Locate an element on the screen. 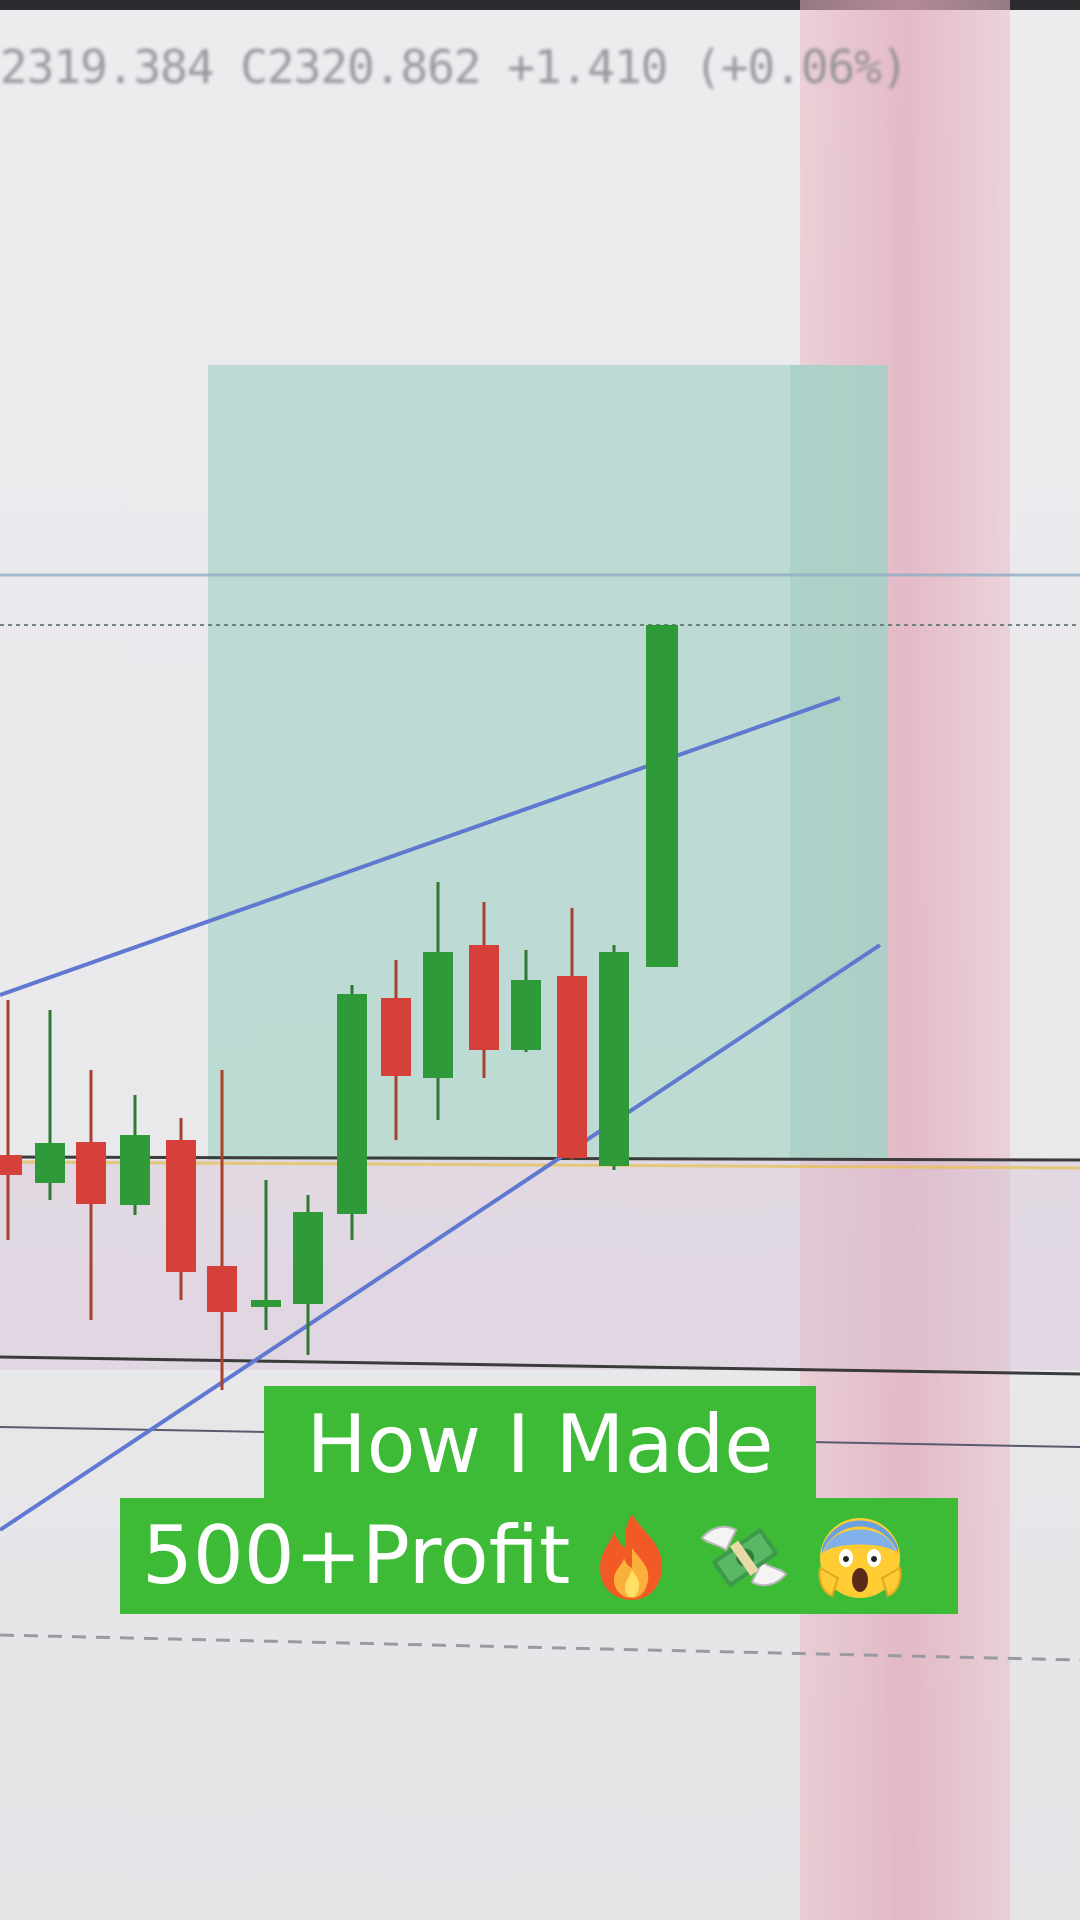 The height and width of the screenshot is (1920, 1080). chart-bottom-border is located at coordinates (540, 1365).